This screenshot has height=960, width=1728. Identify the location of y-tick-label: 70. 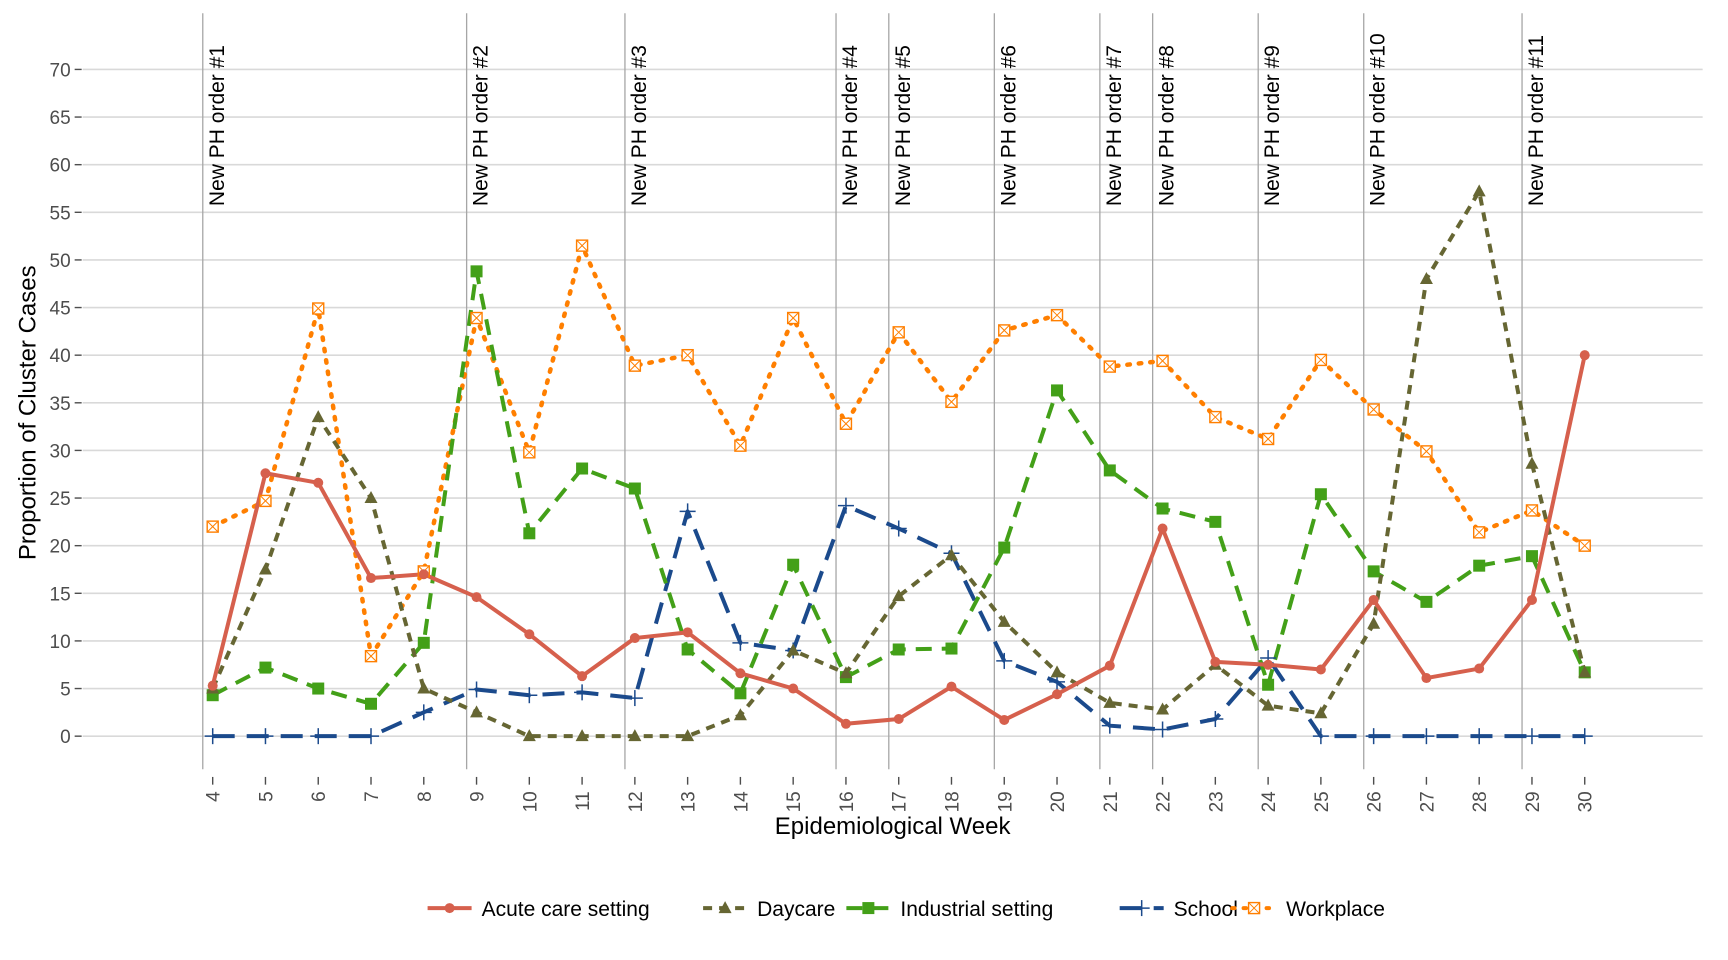
(60, 70).